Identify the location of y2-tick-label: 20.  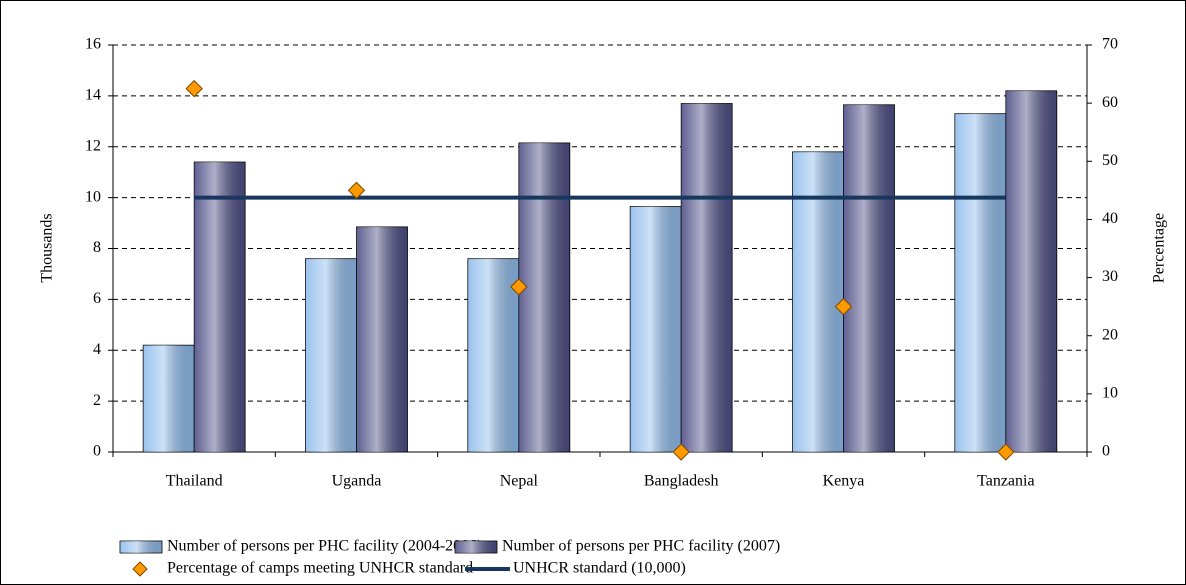
(1110, 334).